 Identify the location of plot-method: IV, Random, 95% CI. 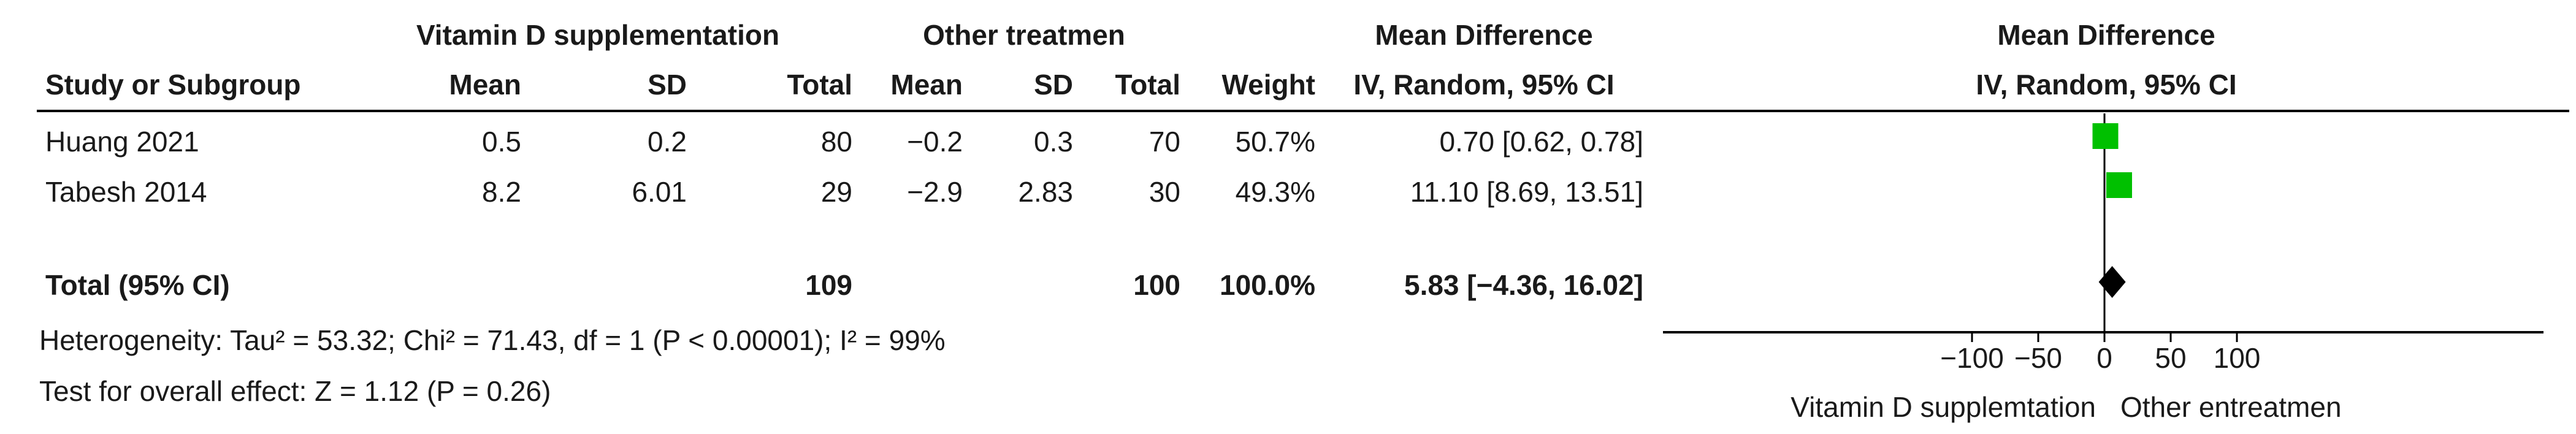
(2106, 85).